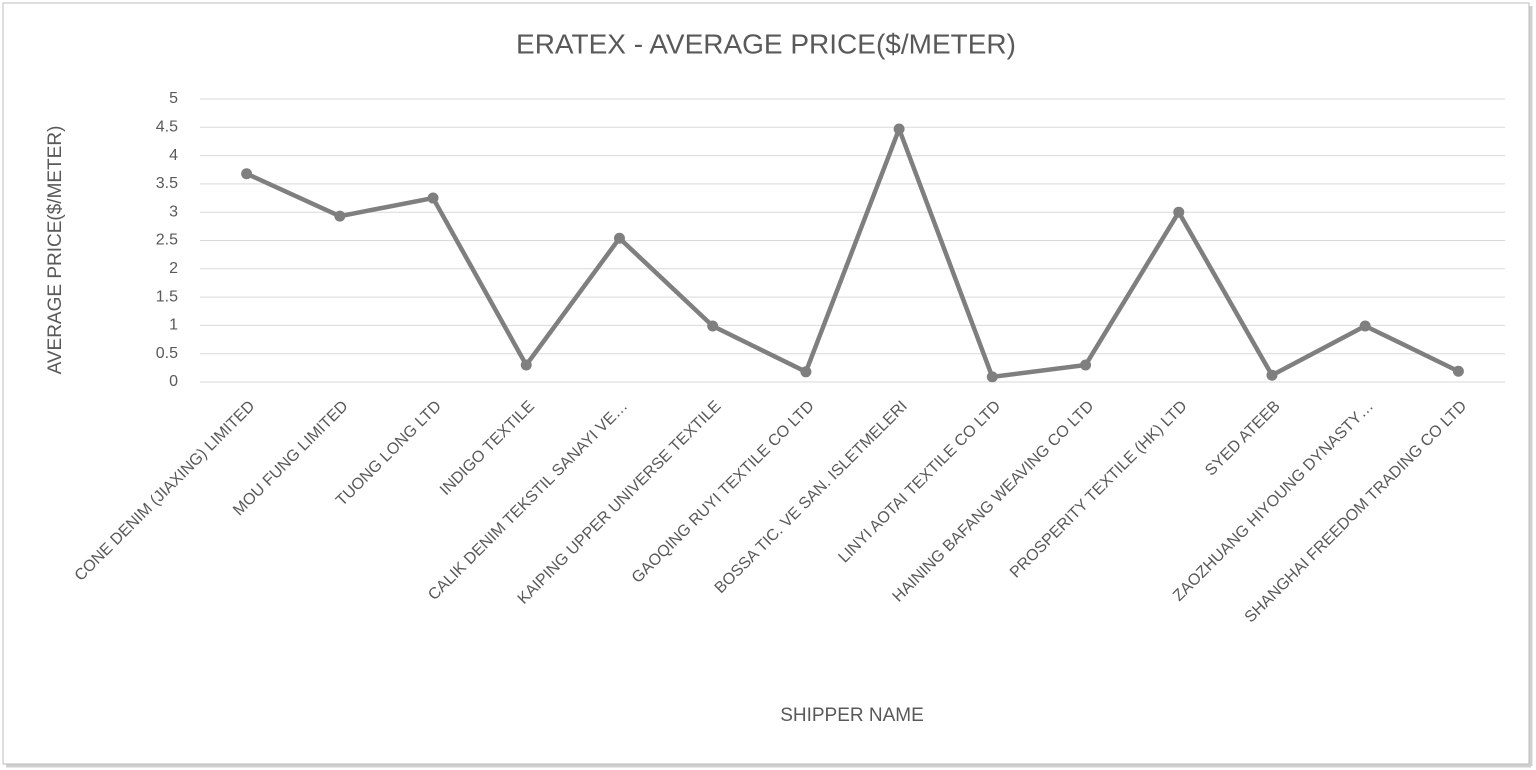  Describe the element at coordinates (852, 715) in the screenshot. I see `x-axis-title: SHIPPER NAME` at that location.